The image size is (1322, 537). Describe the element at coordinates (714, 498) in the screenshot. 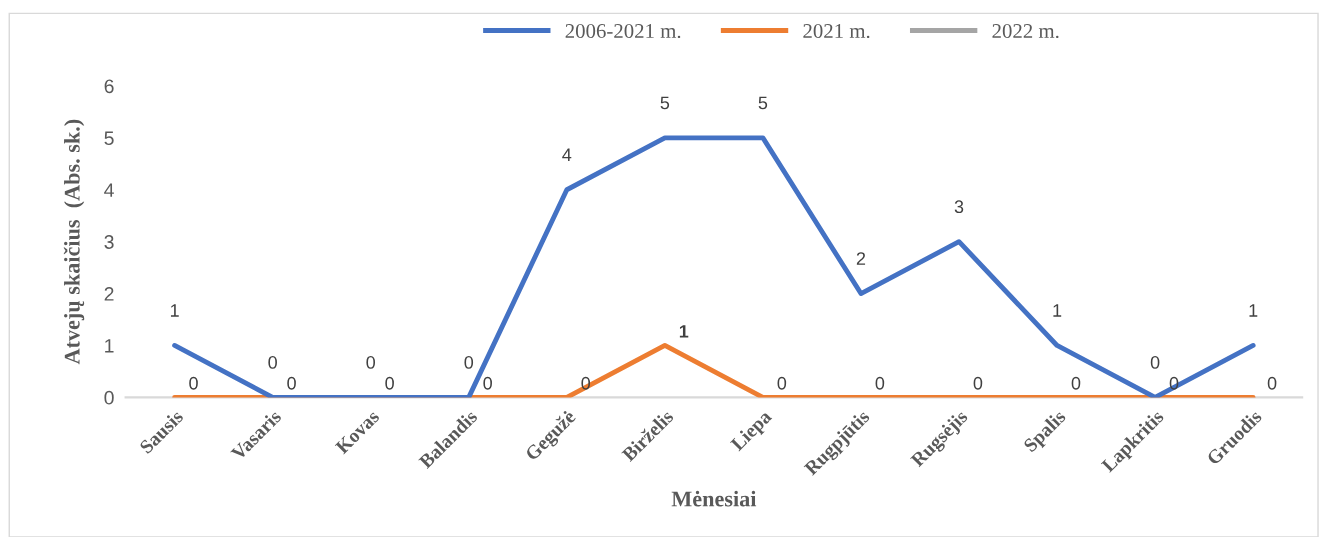

I see `x-axis-title: Mėnesiai` at that location.